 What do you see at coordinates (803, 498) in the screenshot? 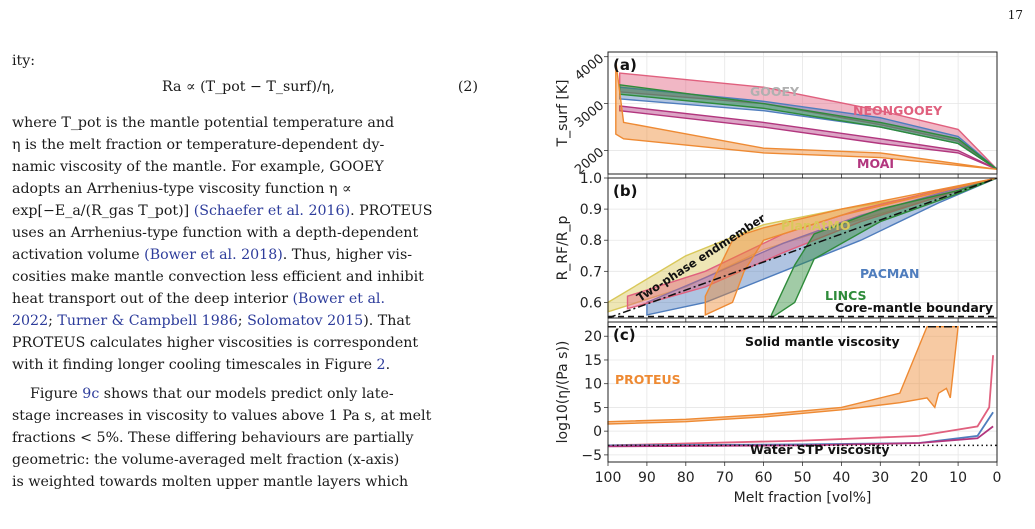
I see `x-axis-label: Melt fraction [vol%]` at bounding box center [803, 498].